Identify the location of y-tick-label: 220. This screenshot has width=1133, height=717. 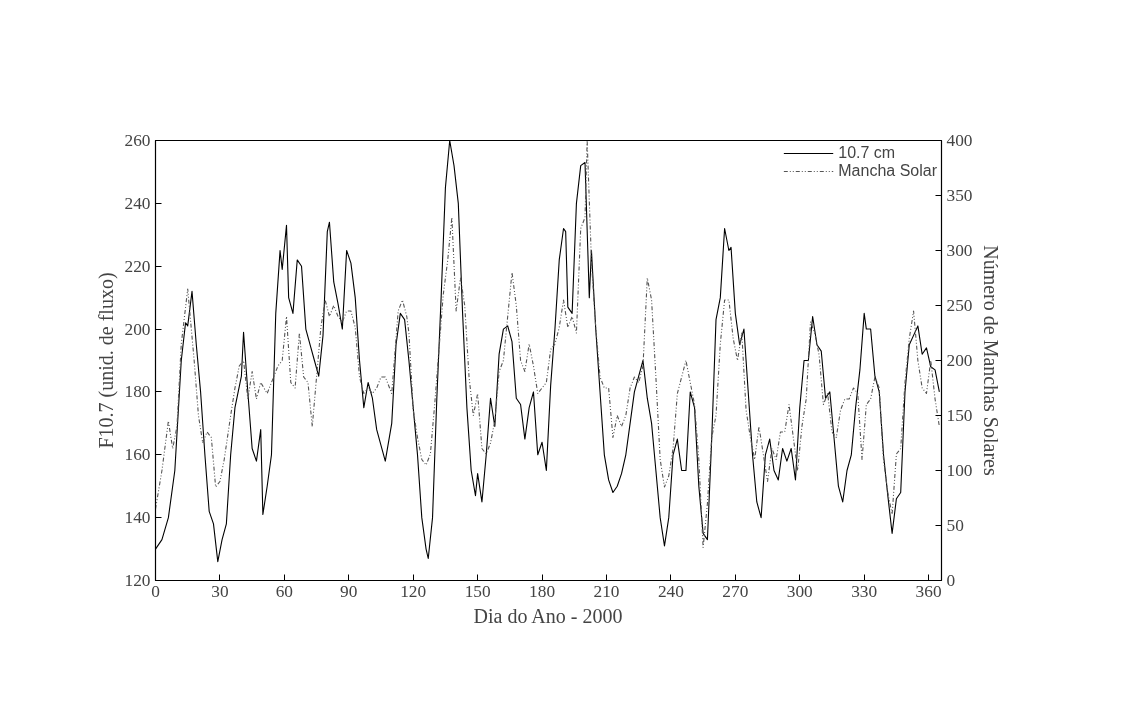
(137, 266).